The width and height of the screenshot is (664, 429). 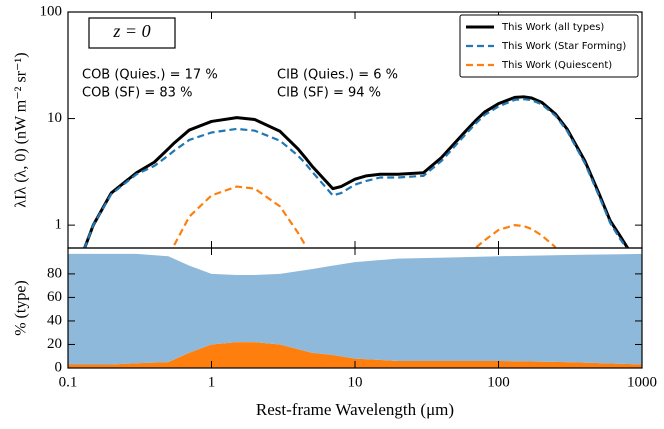 I want to click on x-tick-label: 10, so click(x=355, y=382).